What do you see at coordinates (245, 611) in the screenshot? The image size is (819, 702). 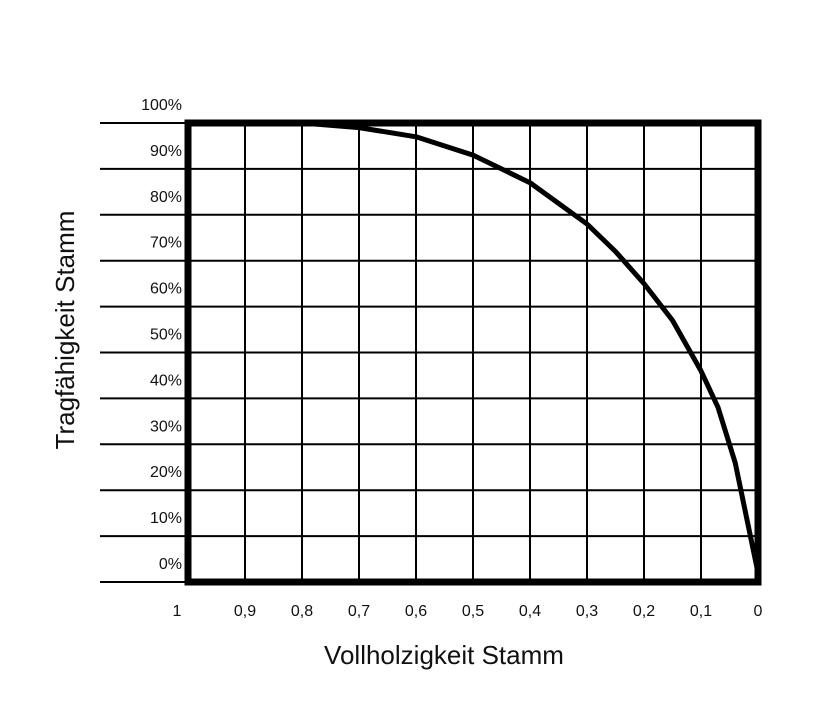 I see `x-tick-label: 0,9` at bounding box center [245, 611].